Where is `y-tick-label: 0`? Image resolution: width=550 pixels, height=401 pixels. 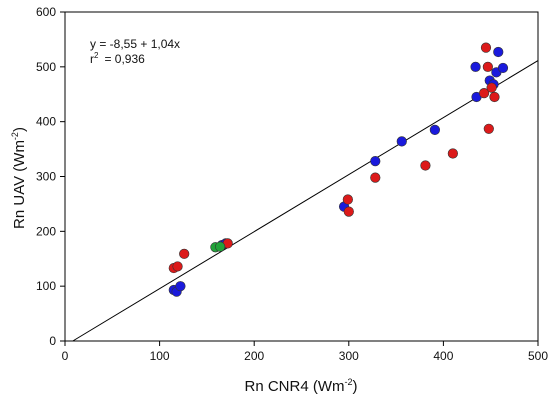
y-tick-label: 0 is located at coordinates (52, 341).